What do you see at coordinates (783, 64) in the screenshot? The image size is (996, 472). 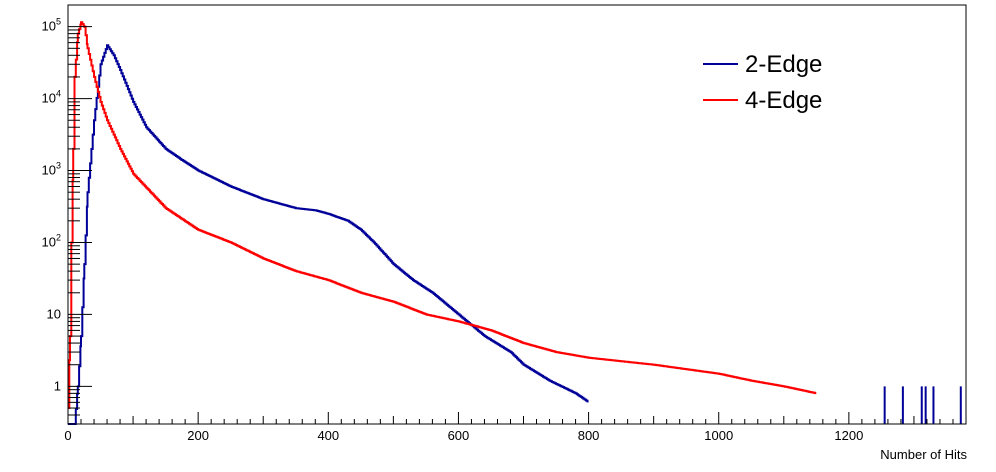 I see `legend-label-0: 2-Edge` at bounding box center [783, 64].